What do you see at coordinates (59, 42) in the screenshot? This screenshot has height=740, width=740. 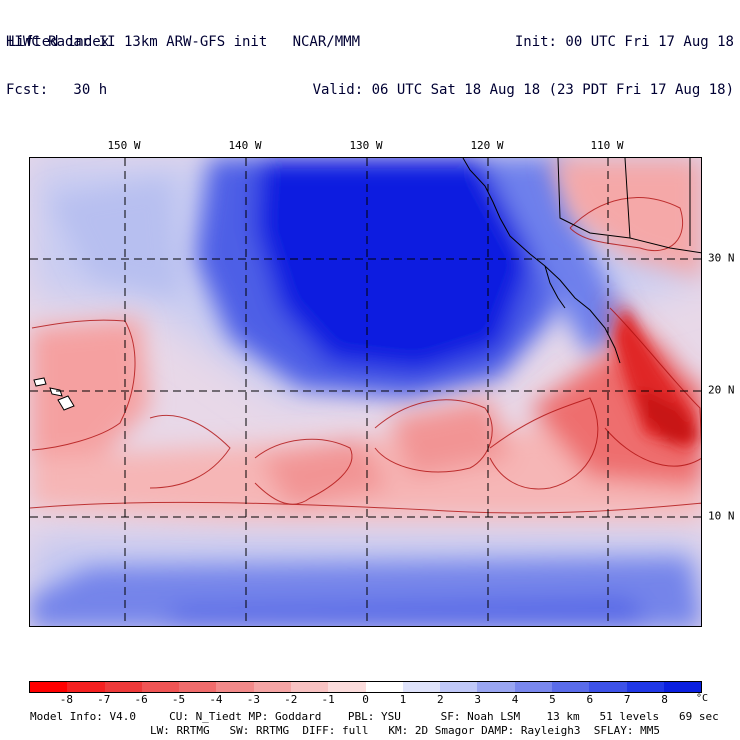 I see `field-name: Lifted index` at bounding box center [59, 42].